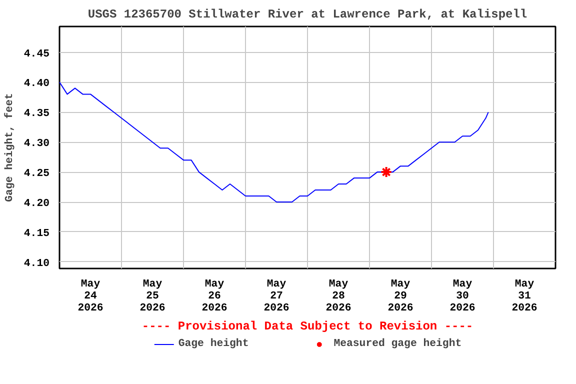 This screenshot has width=576, height=384. I want to click on y-tick-label: 4.35, so click(37, 114).